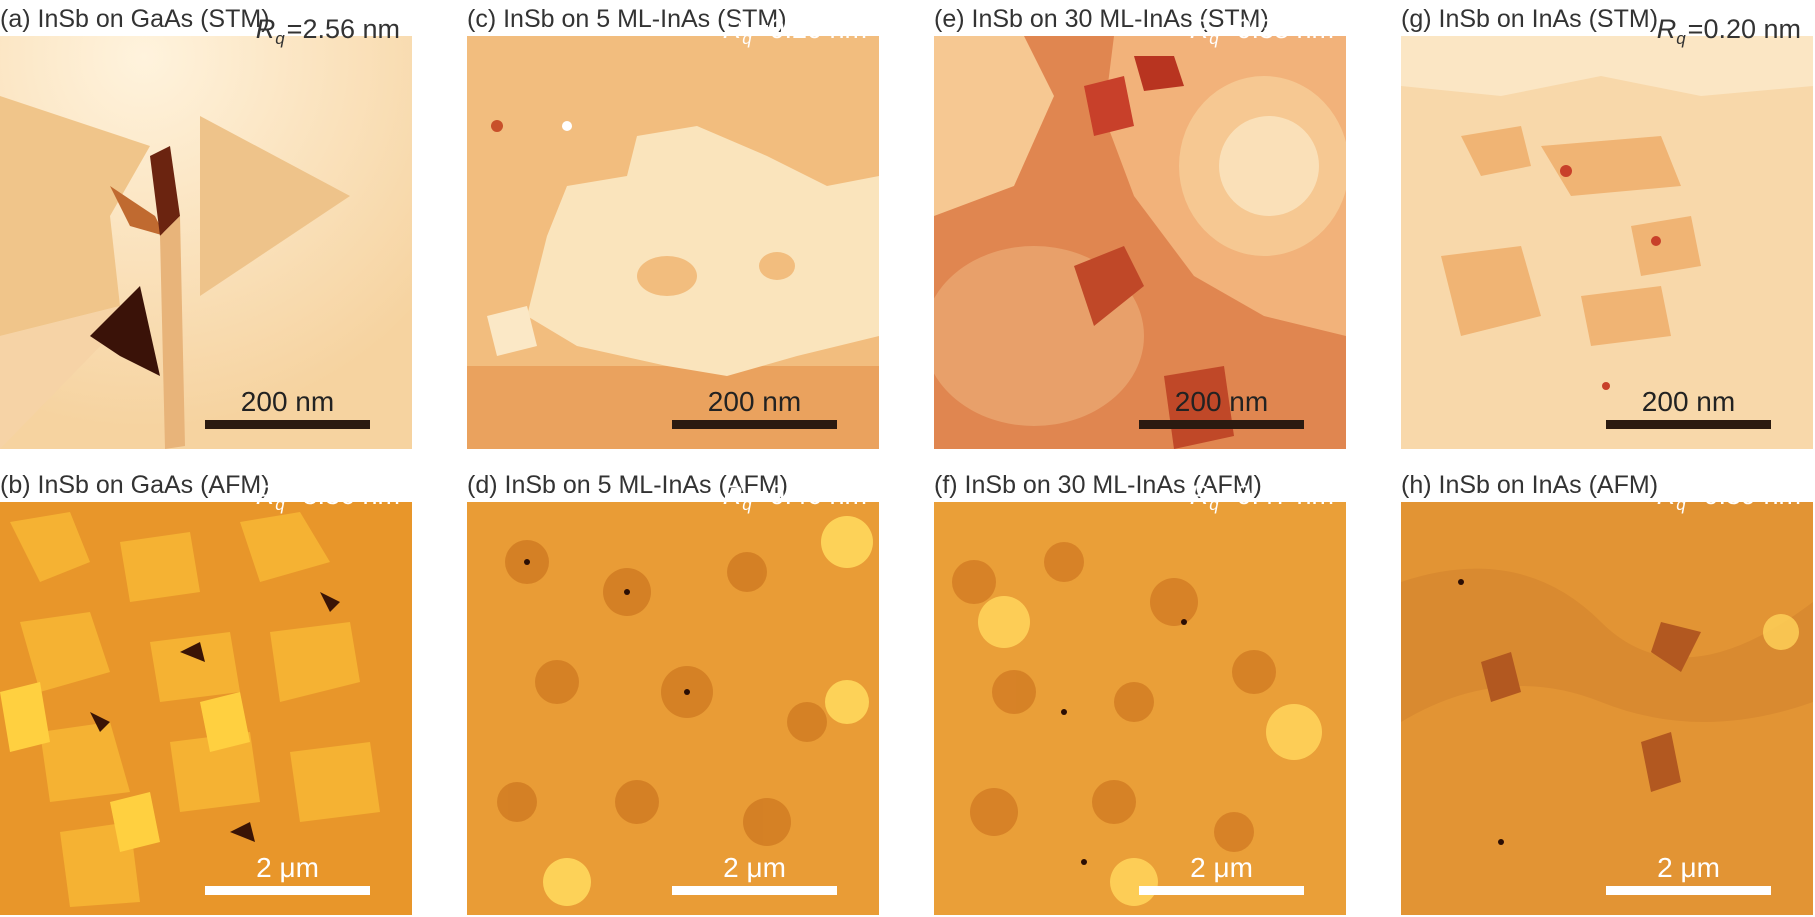 This screenshot has height=917, width=1815. What do you see at coordinates (1728, 497) in the screenshot?
I see `rq-label: Rq=0.39 nm` at bounding box center [1728, 497].